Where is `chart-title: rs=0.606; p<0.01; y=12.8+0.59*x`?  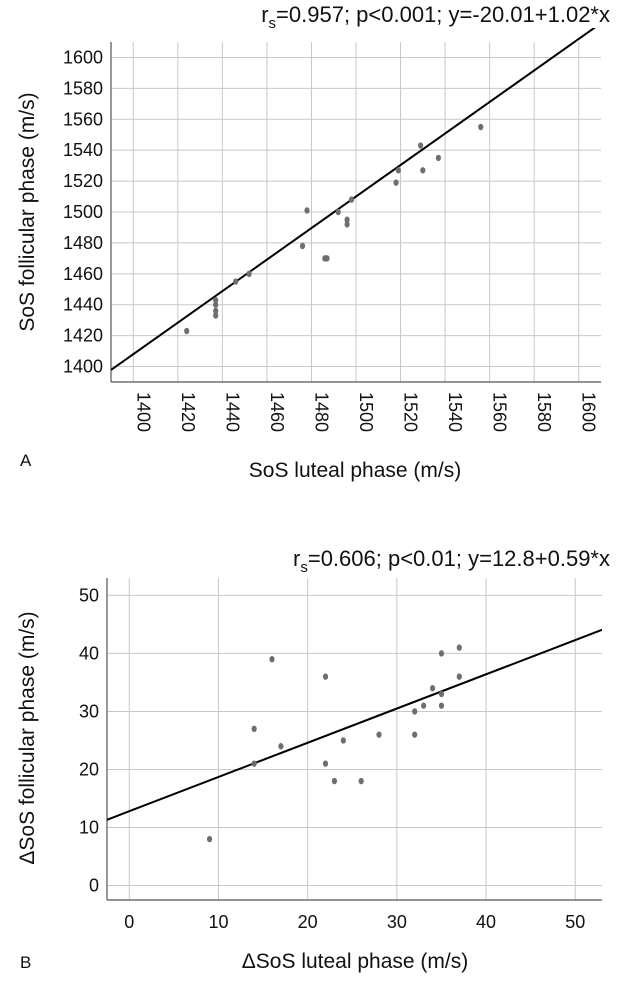 chart-title: rs=0.606; p<0.01; y=12.8+0.59*x is located at coordinates (451, 561).